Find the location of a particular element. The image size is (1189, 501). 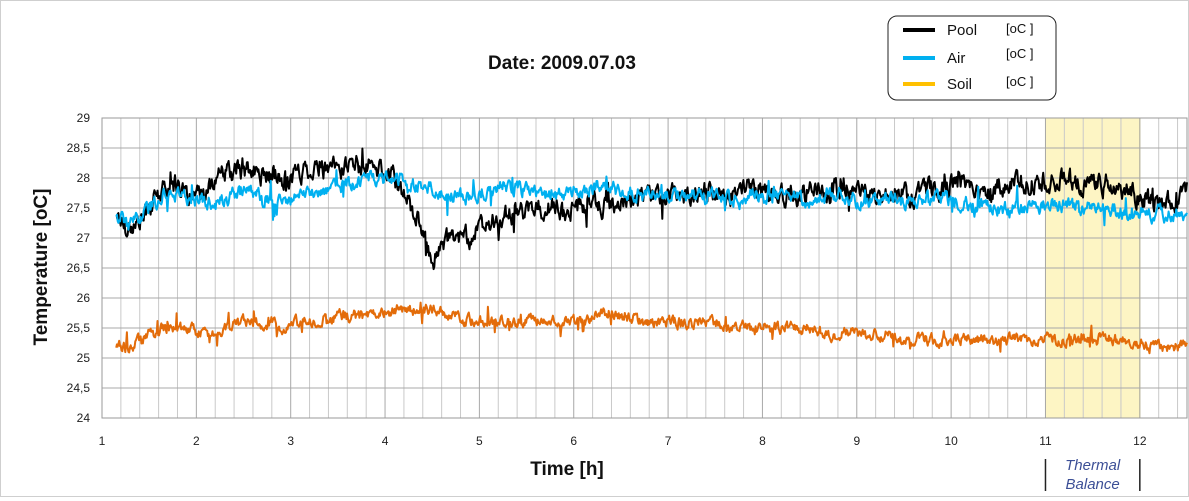

legend-box is located at coordinates (972, 58).